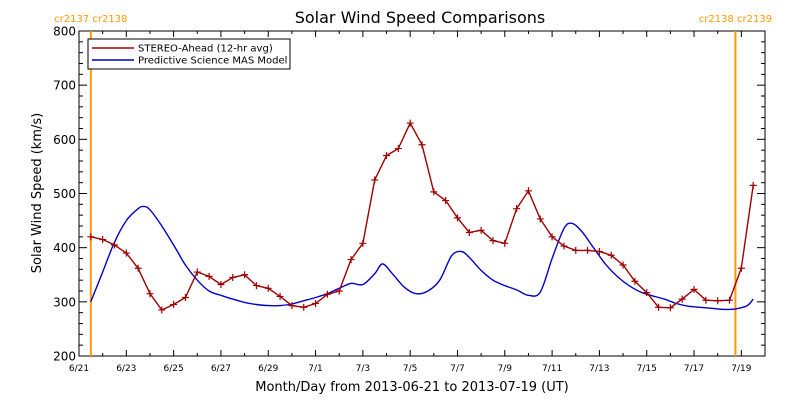 The height and width of the screenshot is (400, 800). Describe the element at coordinates (599, 369) in the screenshot. I see `x-tick-label: 7/13` at that location.